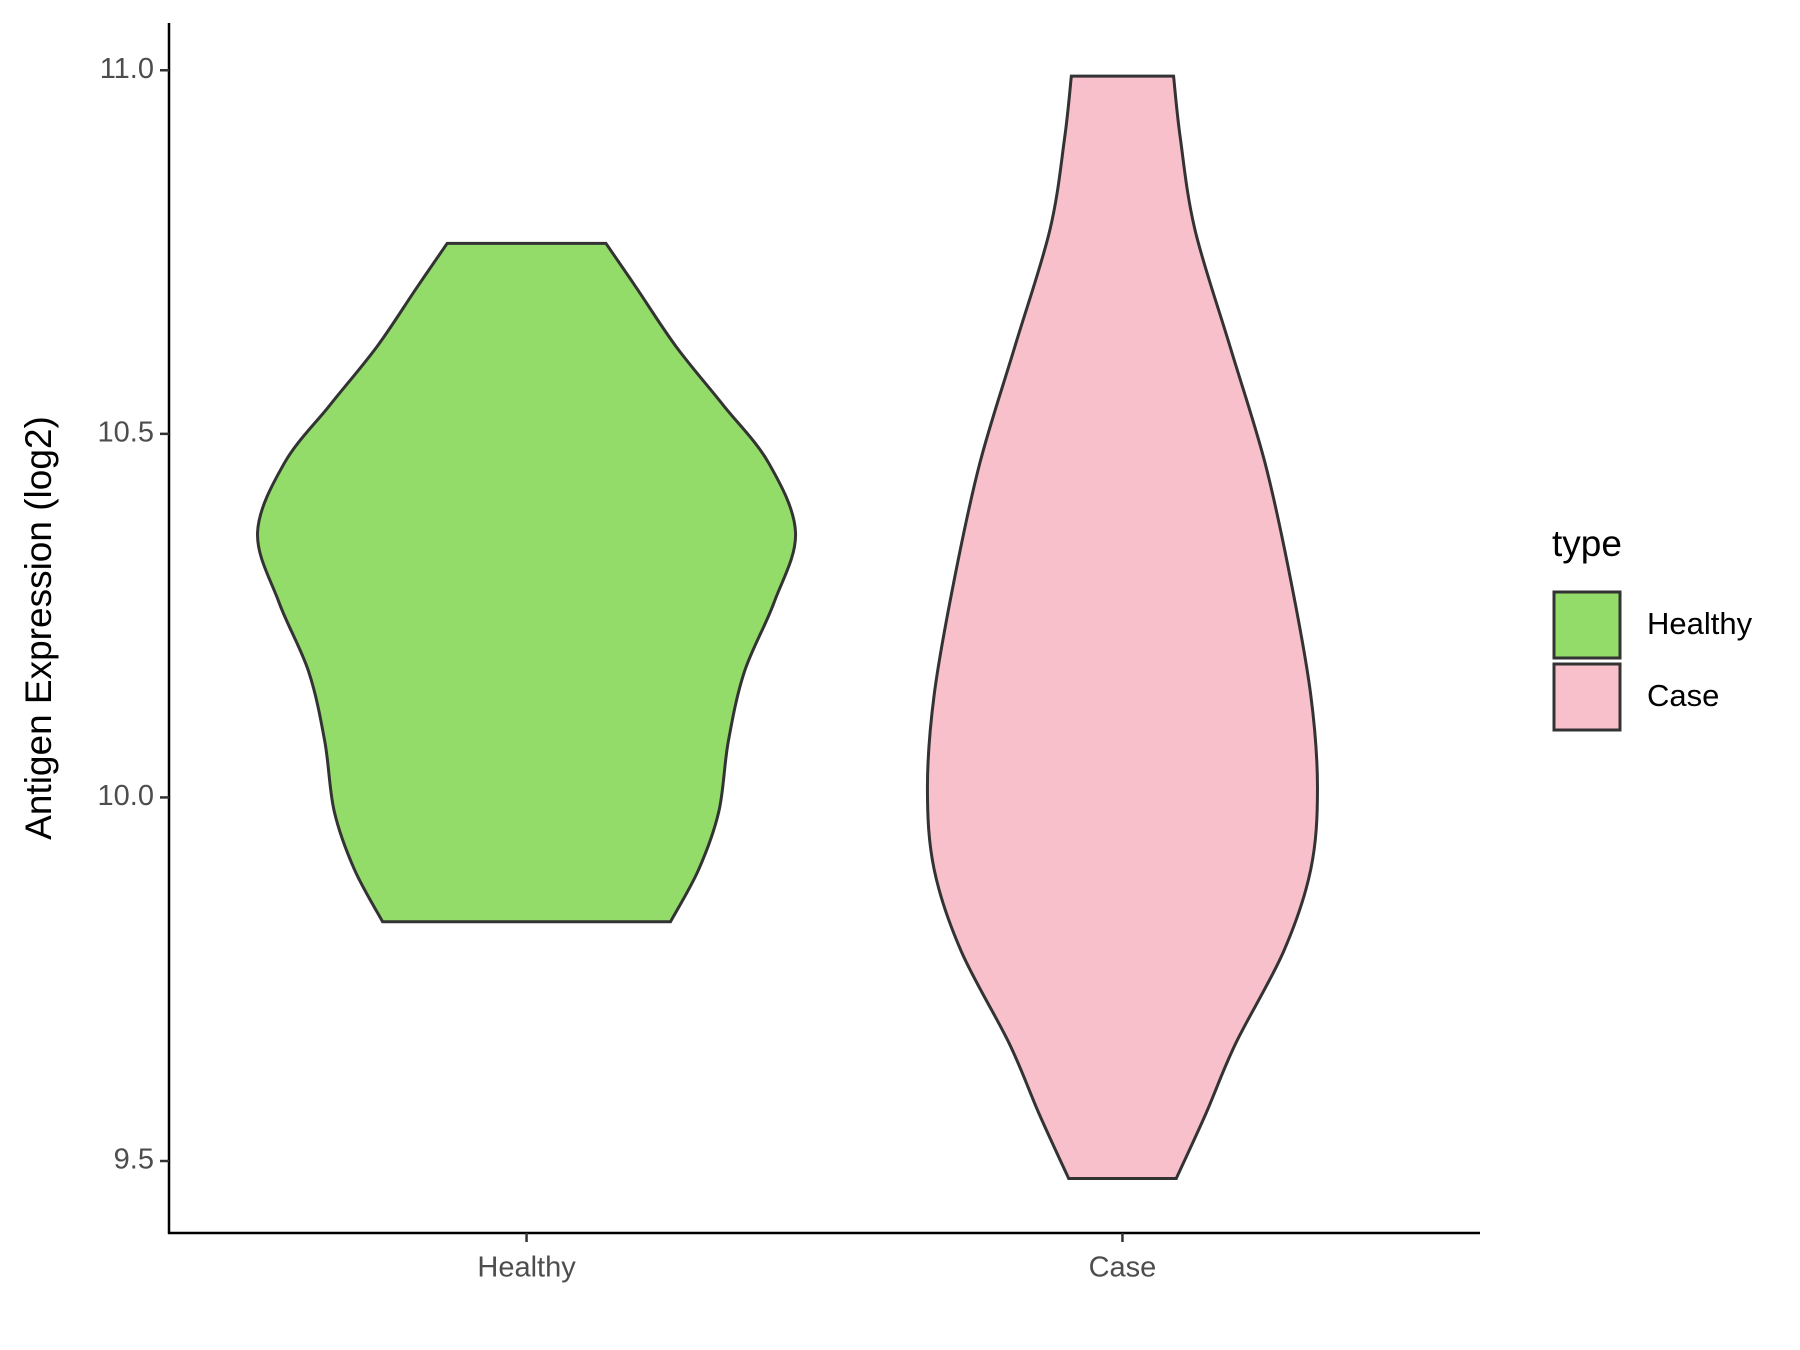 This screenshot has width=1800, height=1350. I want to click on x-tick-label: Healthy, so click(526, 1268).